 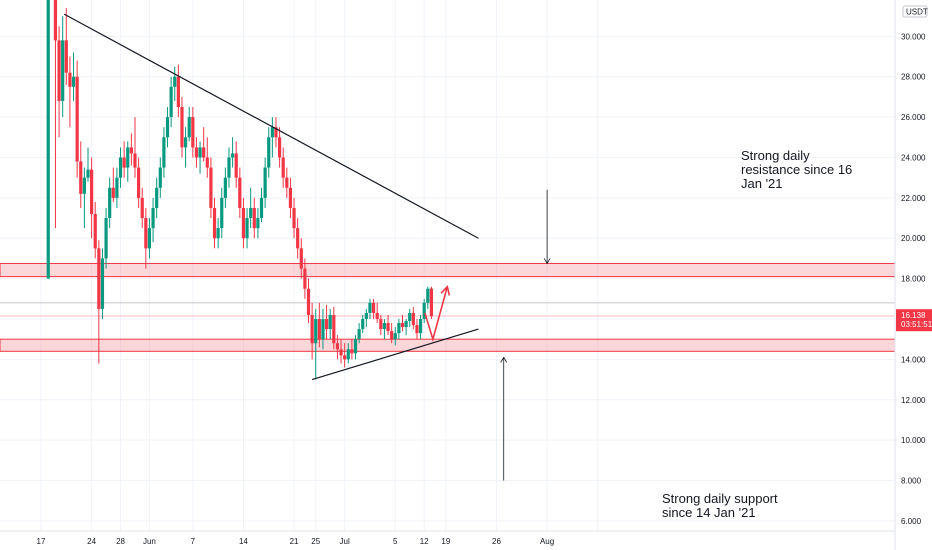 What do you see at coordinates (762, 183) in the screenshot?
I see `annotation-text-line: Jan '21` at bounding box center [762, 183].